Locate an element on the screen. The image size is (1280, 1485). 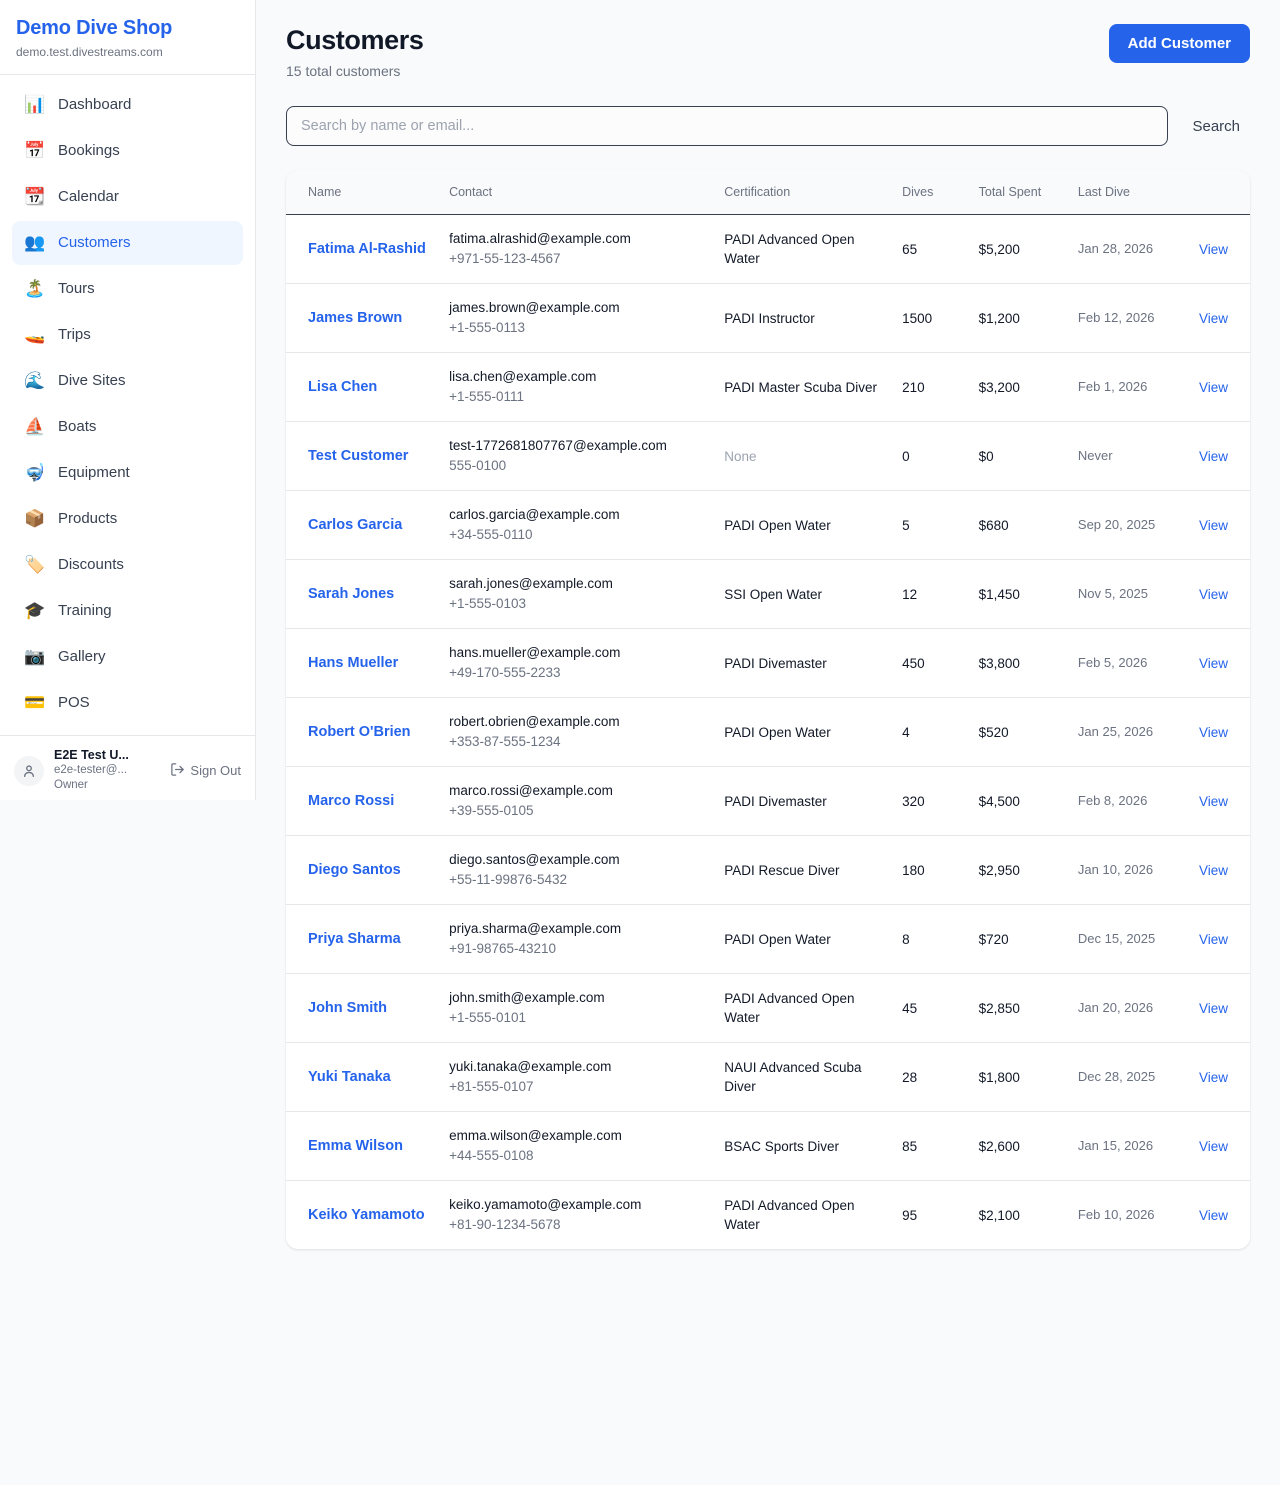
add-customer-button: Add Customer is located at coordinates (1179, 43).